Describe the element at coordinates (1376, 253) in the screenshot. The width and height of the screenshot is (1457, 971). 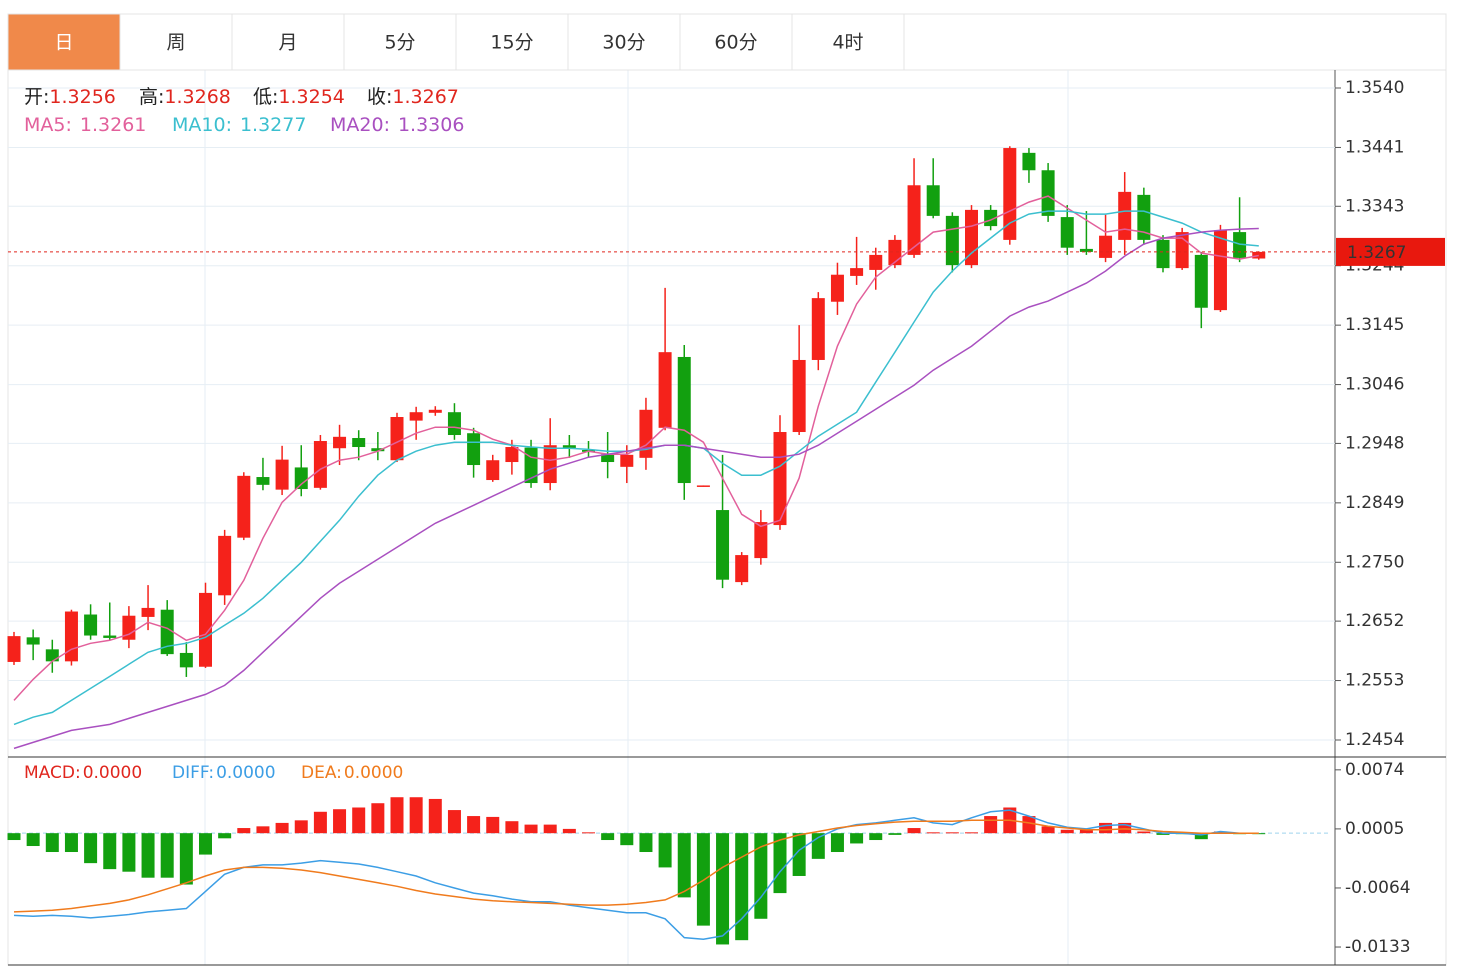
I see `last-price-label: 1.3267` at that location.